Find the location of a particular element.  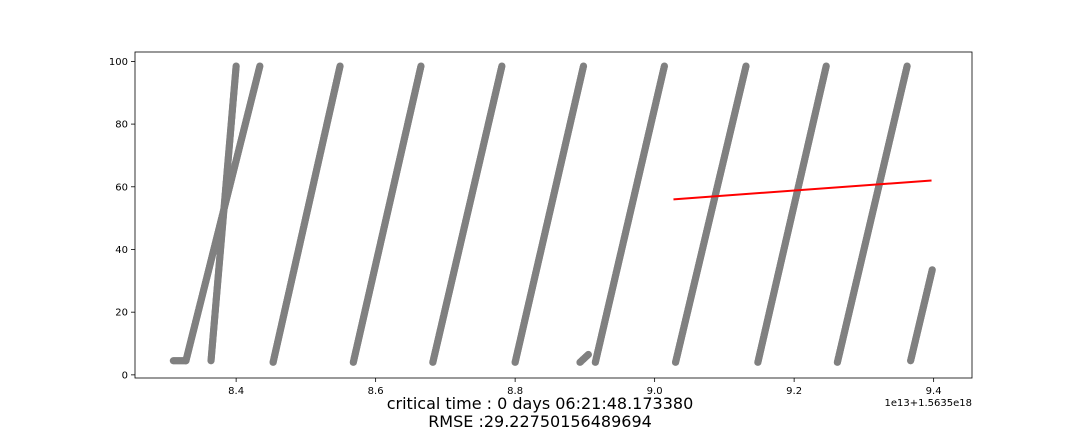

x-axis-offset-label: 1e13+1.5635e18 is located at coordinates (929, 403).